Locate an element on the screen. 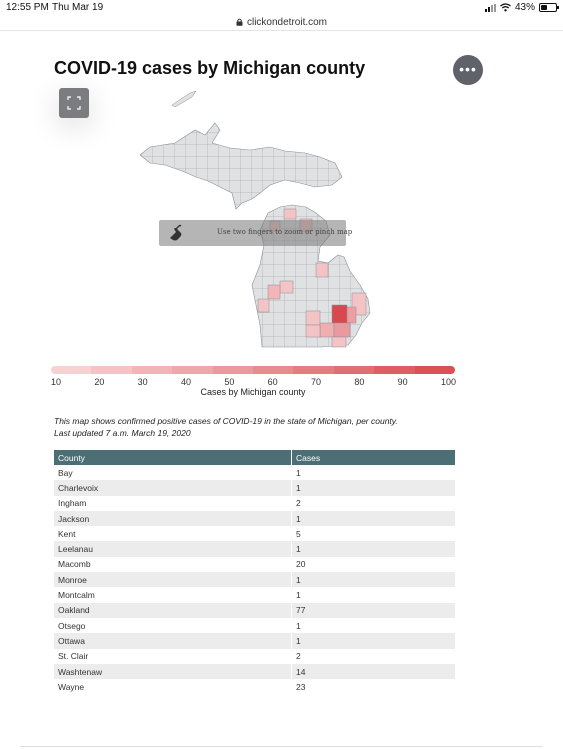 The height and width of the screenshot is (750, 563). divider is located at coordinates (281, 746).